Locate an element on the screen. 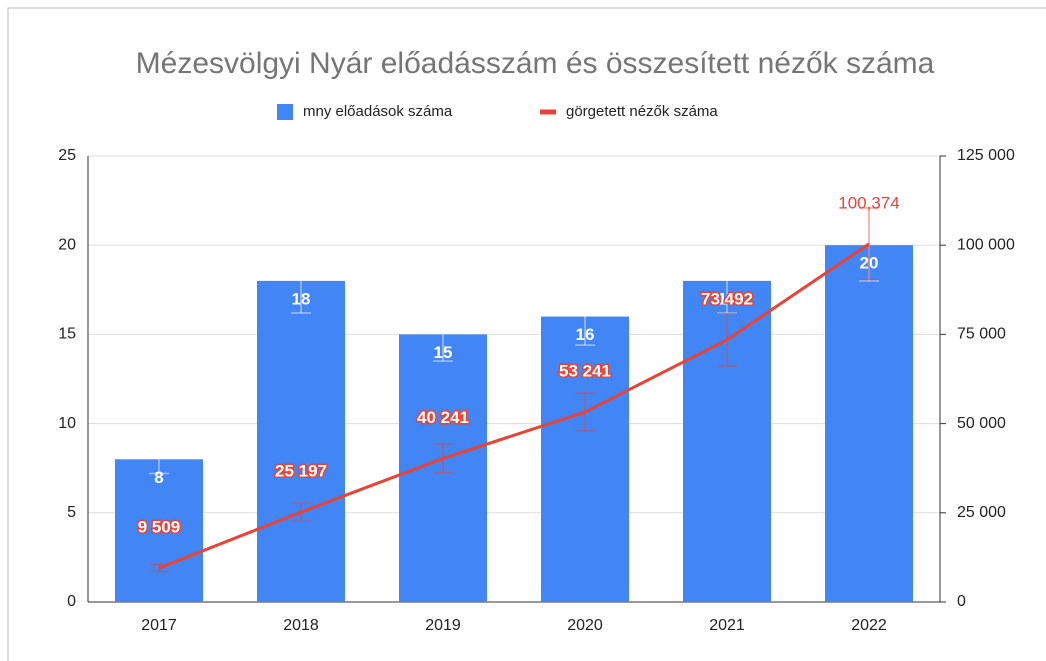  data-label: 8 is located at coordinates (158, 477).